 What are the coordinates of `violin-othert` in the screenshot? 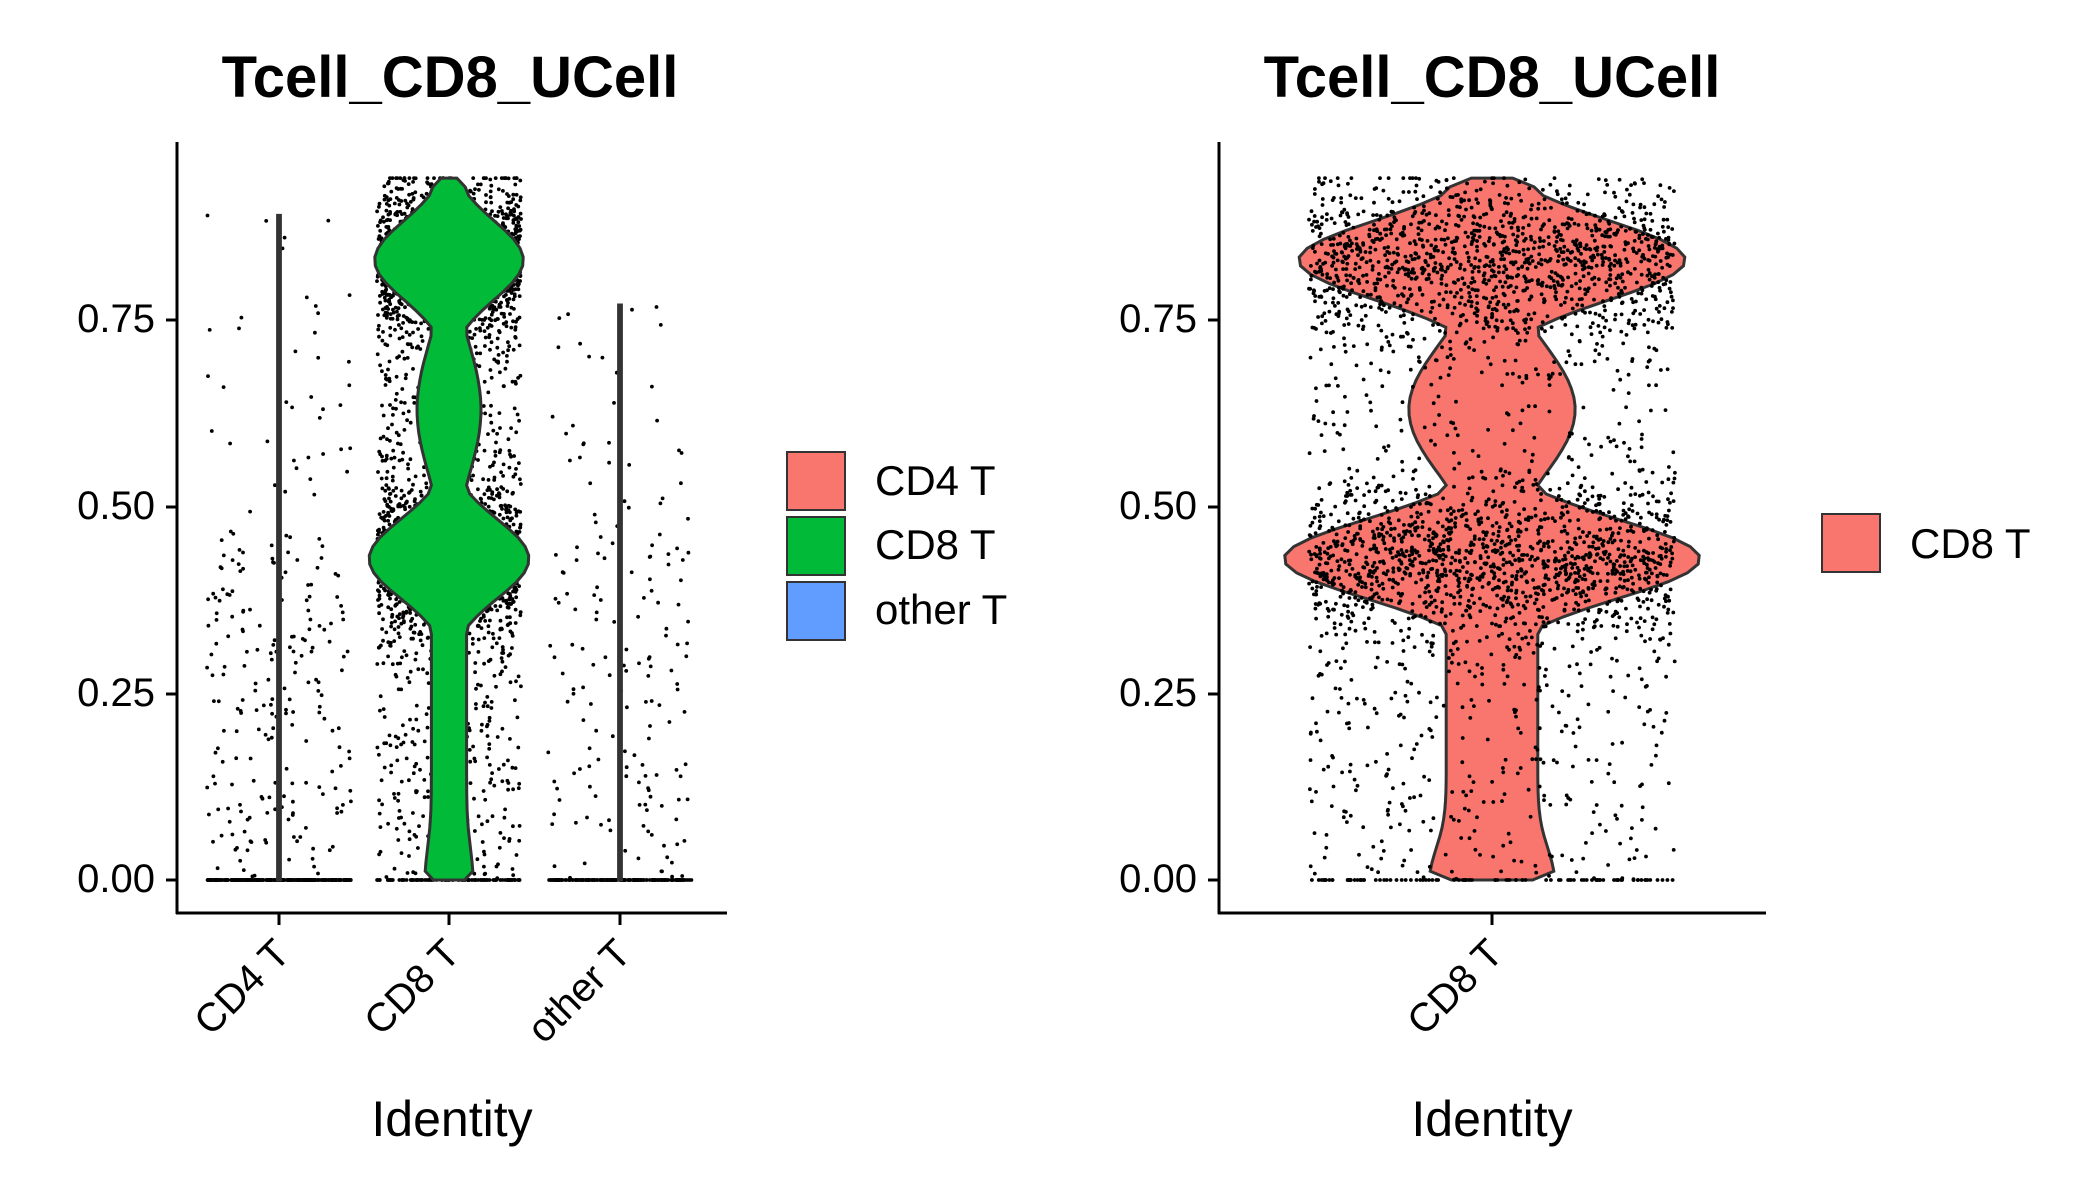 It's located at (620, 592).